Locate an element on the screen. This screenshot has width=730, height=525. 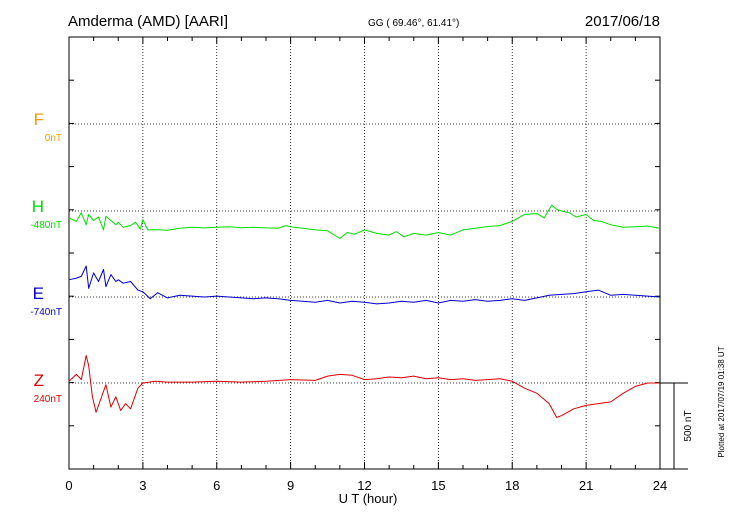
chart-date: 2017/06/18 is located at coordinates (622, 21).